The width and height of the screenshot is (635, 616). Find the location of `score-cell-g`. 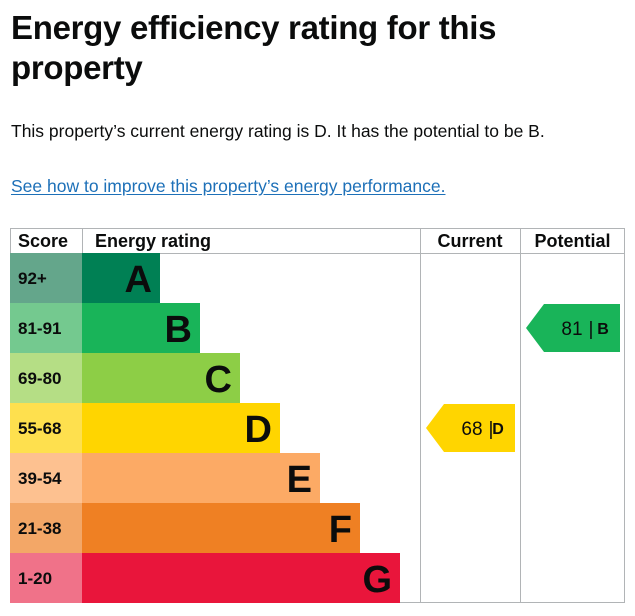

score-cell-g is located at coordinates (46, 578).